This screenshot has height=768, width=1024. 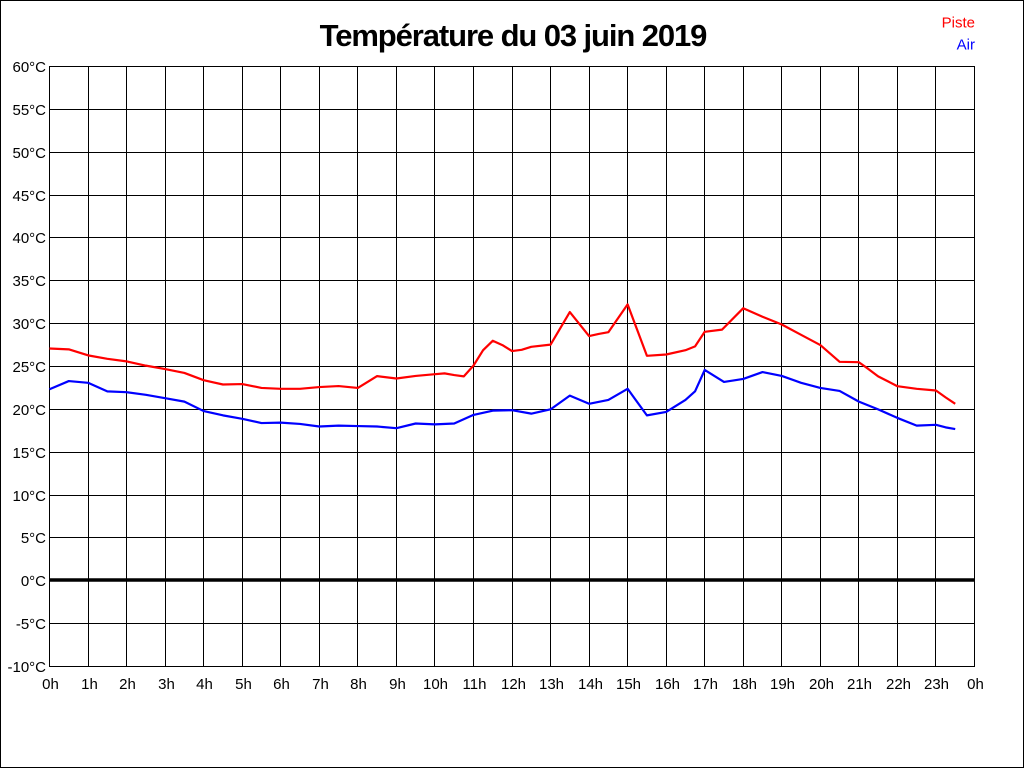 What do you see at coordinates (29, 410) in the screenshot?
I see `svg-text: 20°C` at bounding box center [29, 410].